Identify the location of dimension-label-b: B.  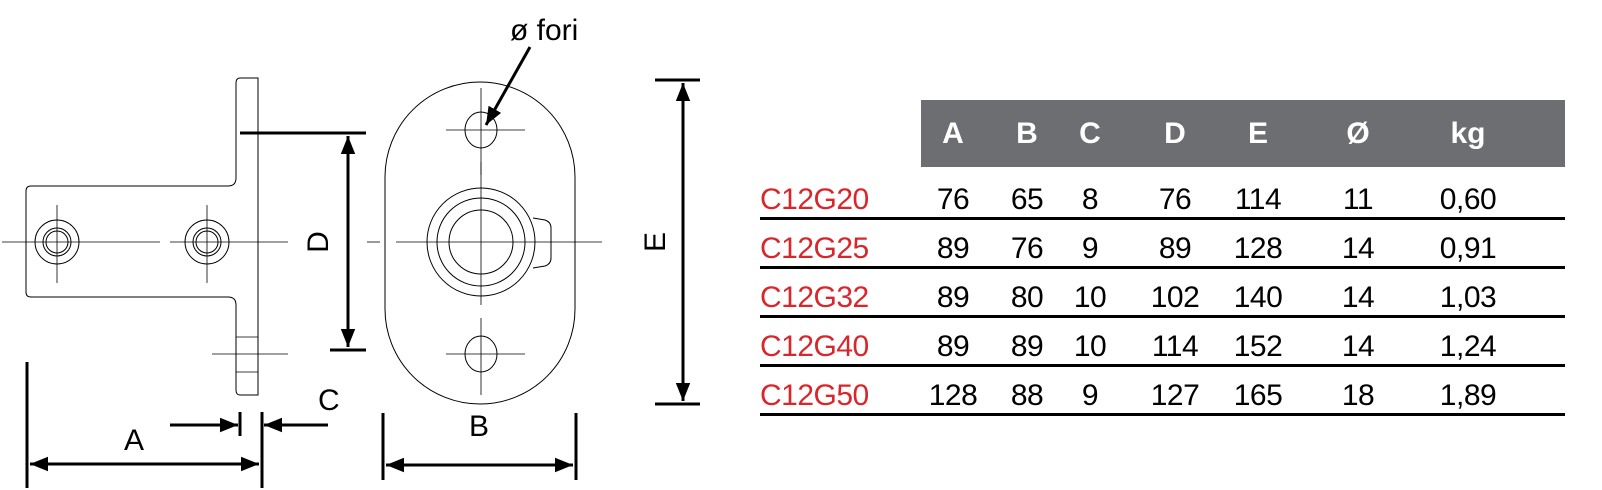
(479, 426).